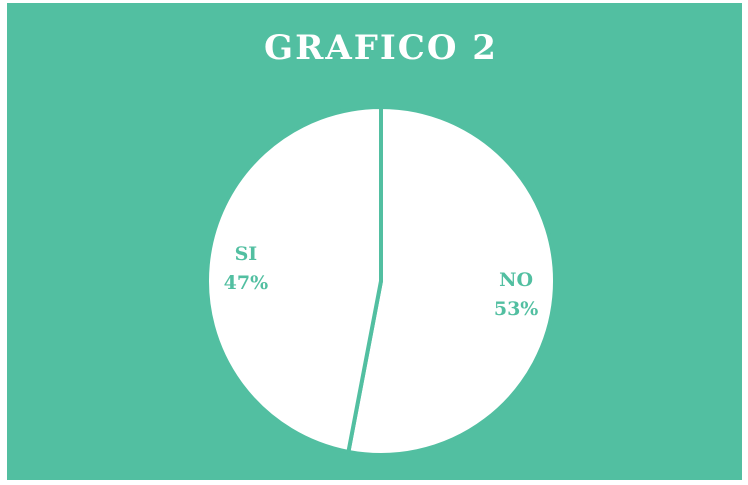  I want to click on slice-value-label: 53%, so click(516, 309).